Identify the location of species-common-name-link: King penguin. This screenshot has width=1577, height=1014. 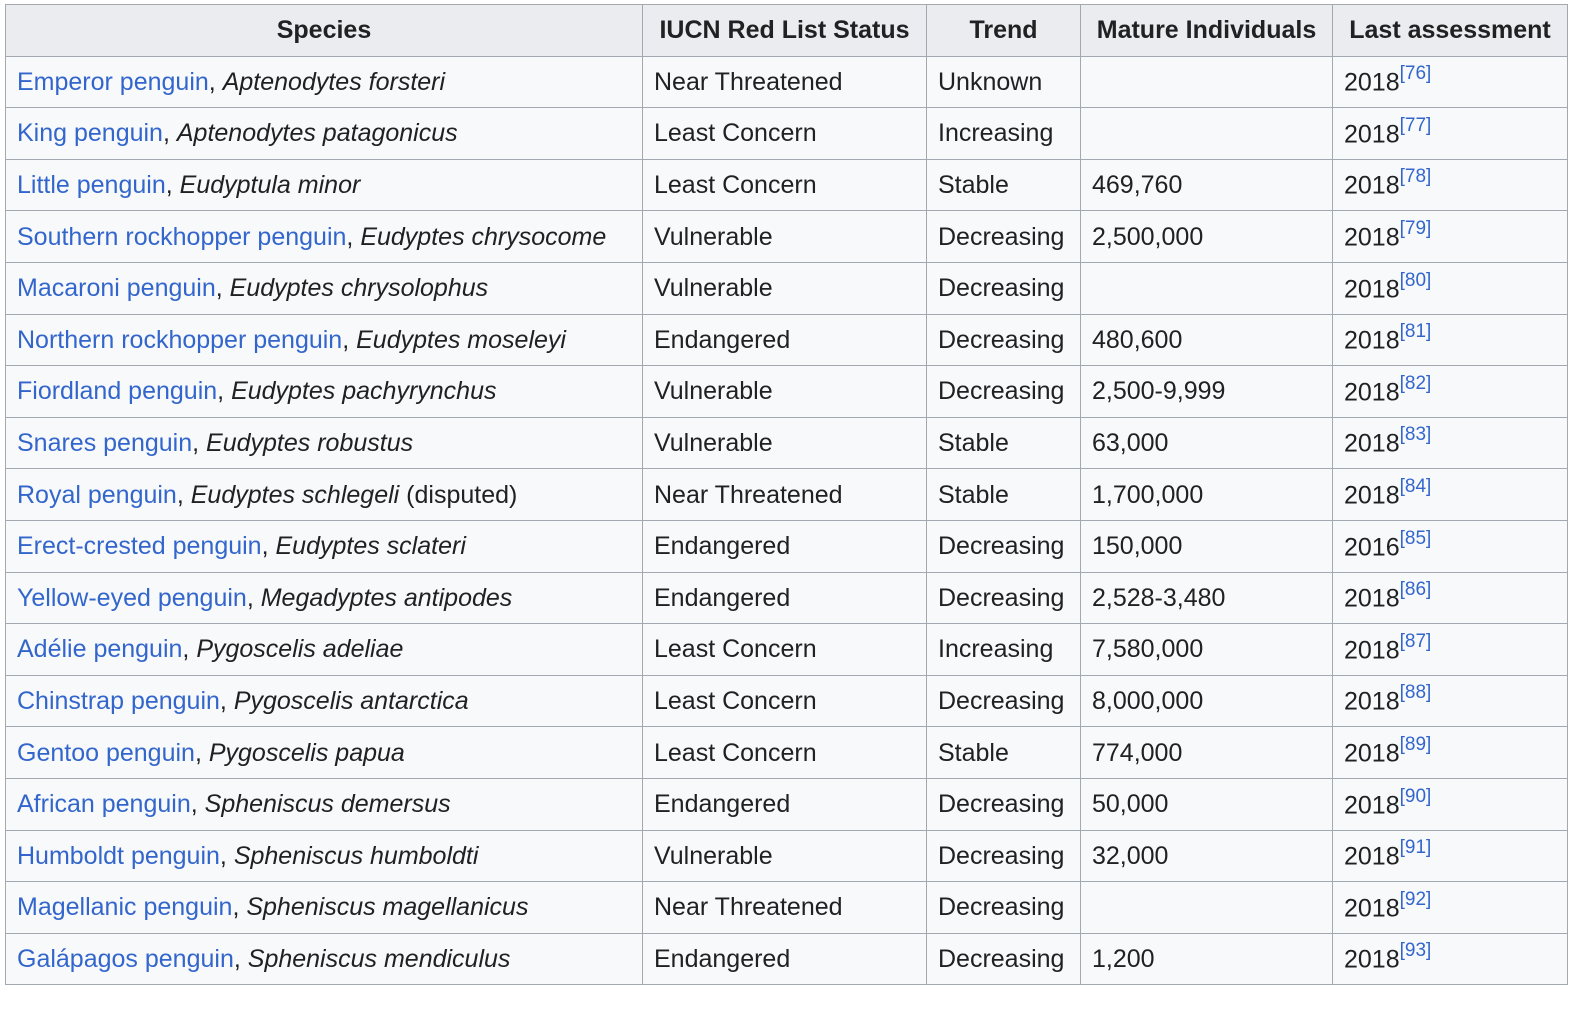
(90, 133).